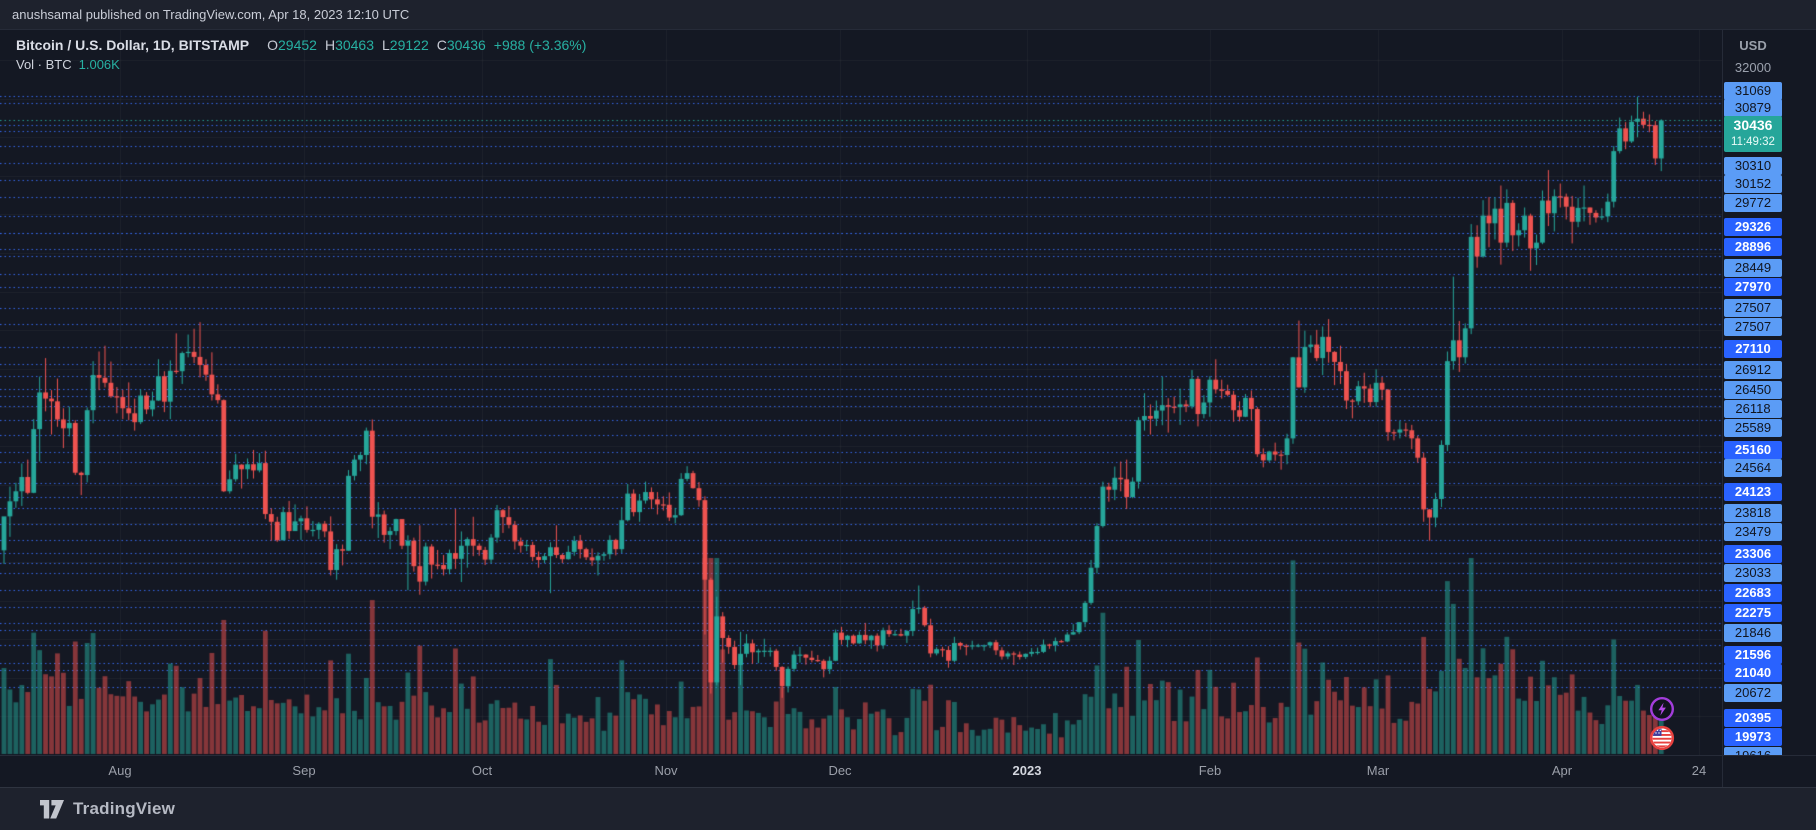  What do you see at coordinates (1699, 770) in the screenshot?
I see `time-axis-label: 24` at bounding box center [1699, 770].